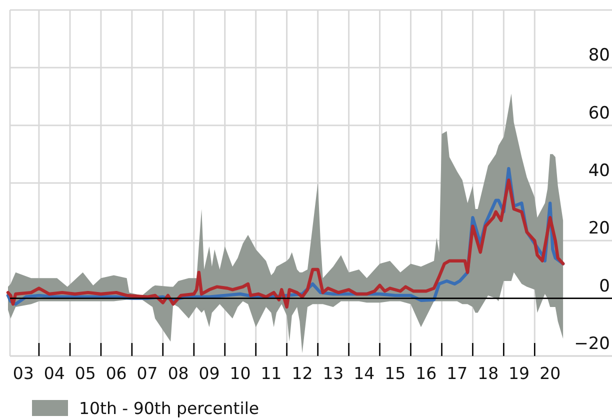 The image size is (612, 419). I want to click on legend-label: 10th - 90th percentile, so click(169, 408).